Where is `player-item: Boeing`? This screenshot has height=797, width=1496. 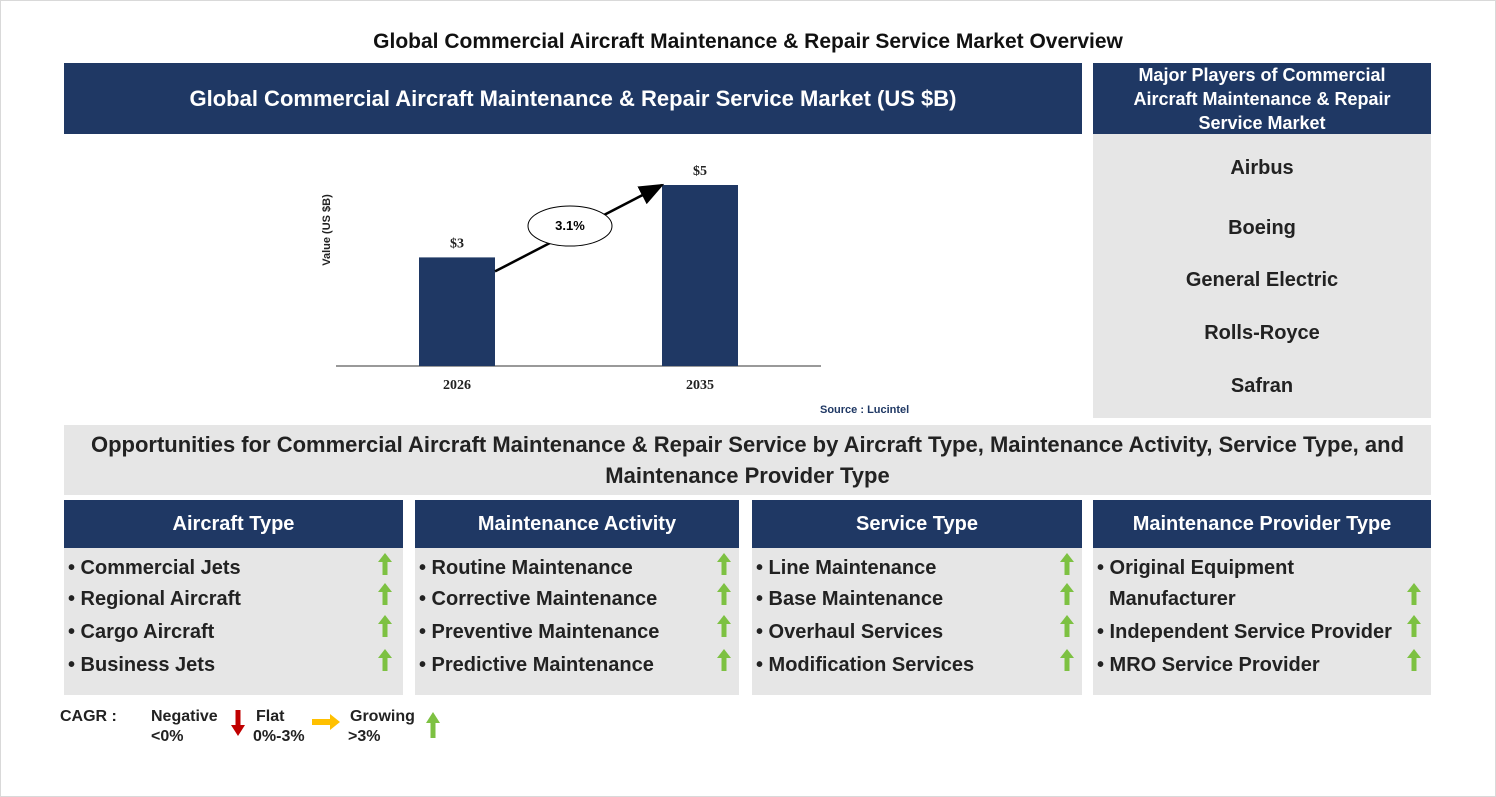 player-item: Boeing is located at coordinates (1262, 228).